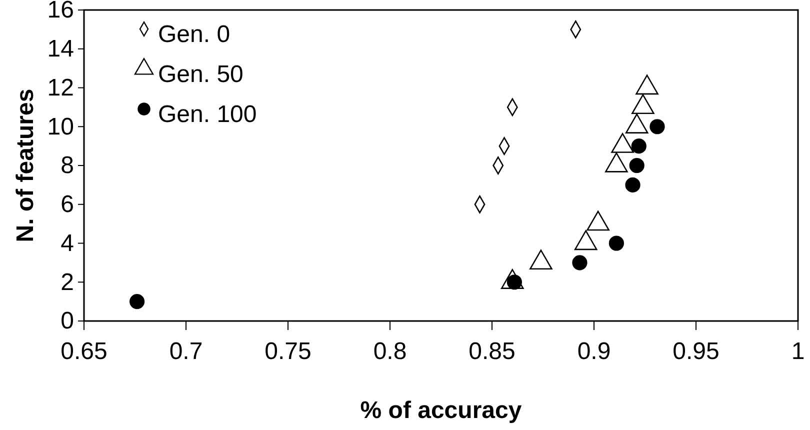 This screenshot has height=430, width=810. Describe the element at coordinates (194, 34) in the screenshot. I see `legend-label: Gen. 0` at that location.